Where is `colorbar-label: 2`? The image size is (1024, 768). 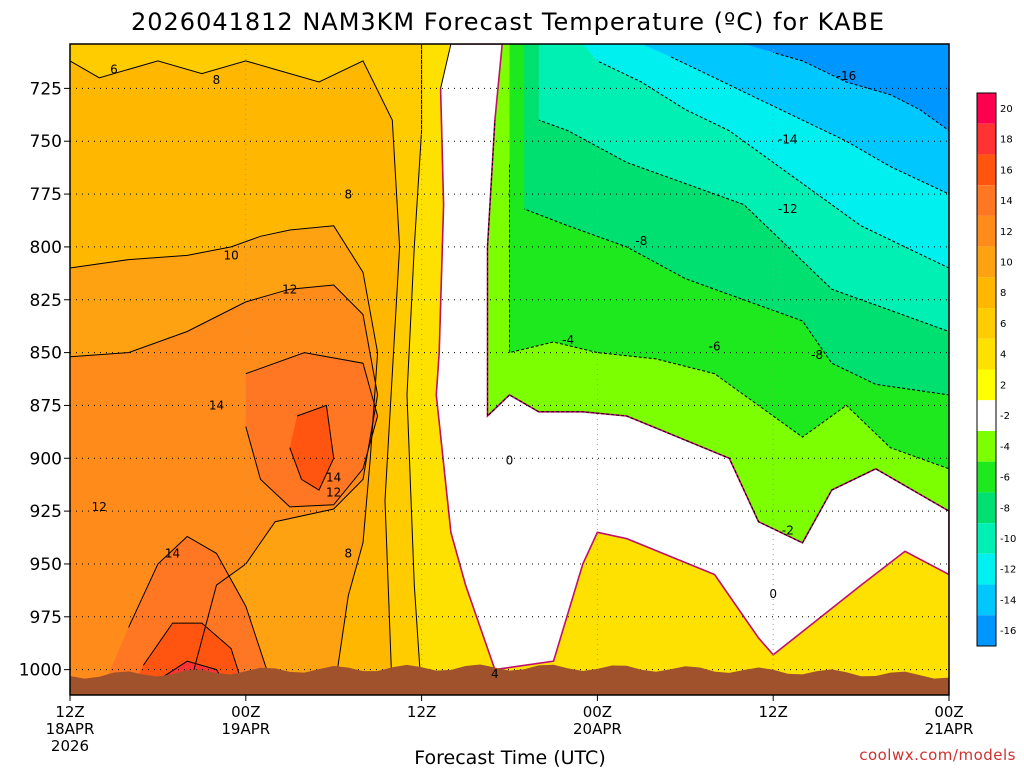
colorbar-label: 2 is located at coordinates (1003, 385).